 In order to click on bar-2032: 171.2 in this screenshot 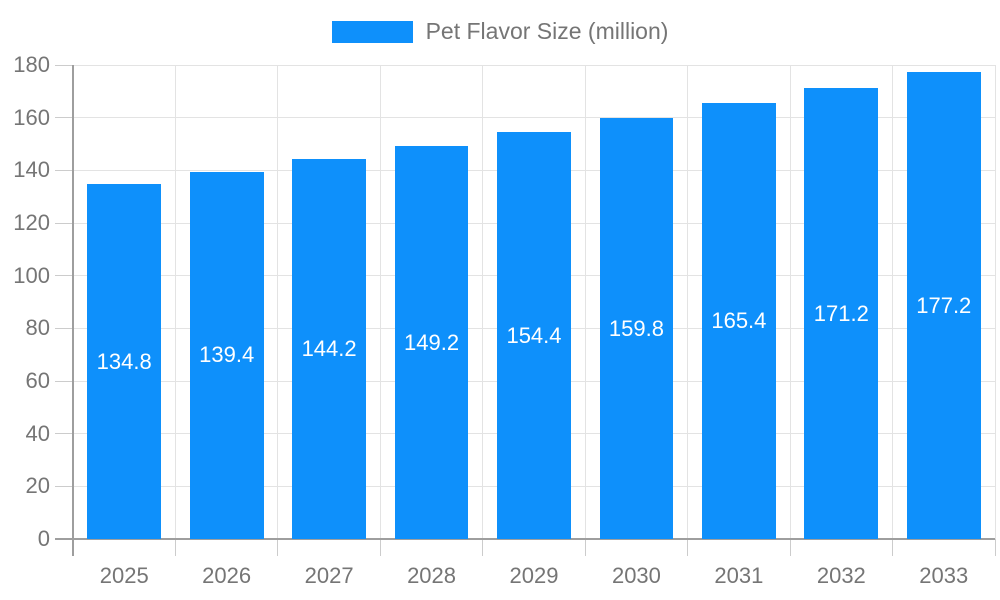, I will do `click(841, 313)`.